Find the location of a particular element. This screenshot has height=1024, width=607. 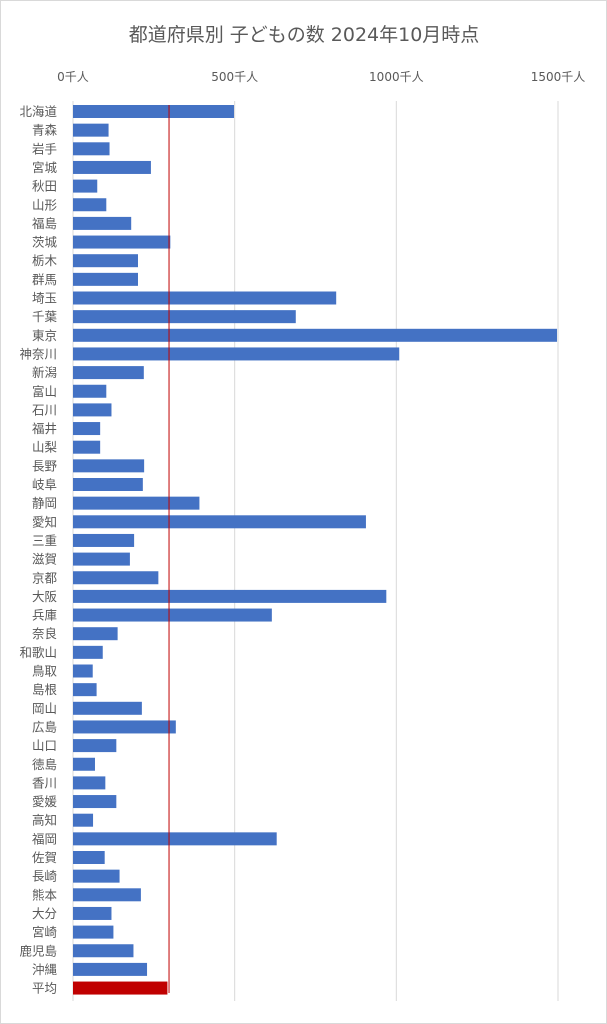

category-label: 熊本 is located at coordinates (45, 894).